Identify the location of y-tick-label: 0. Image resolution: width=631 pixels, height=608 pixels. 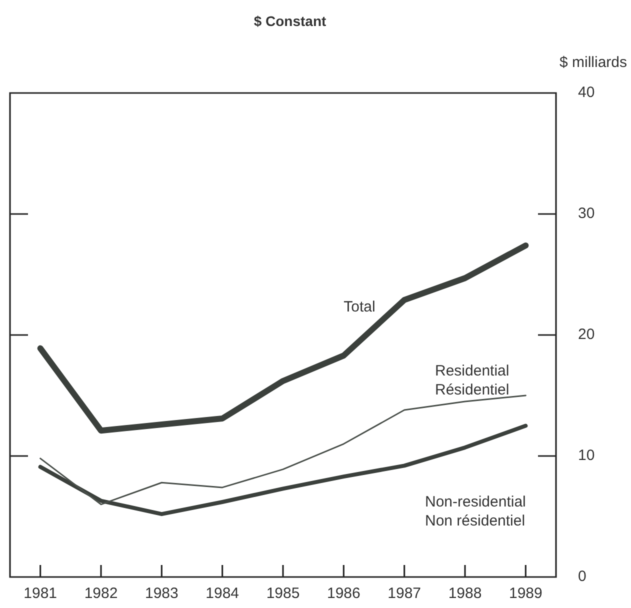
(582, 577).